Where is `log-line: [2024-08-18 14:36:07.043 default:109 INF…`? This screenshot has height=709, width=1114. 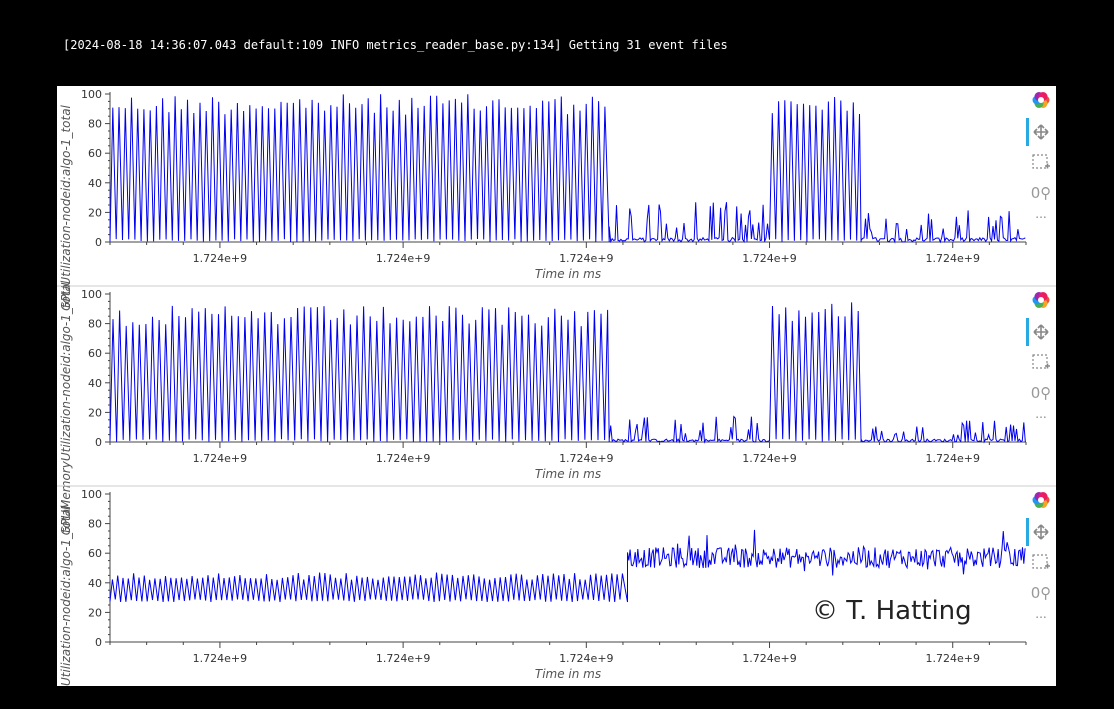 log-line: [2024-08-18 14:36:07.043 default:109 INF… is located at coordinates (395, 45).